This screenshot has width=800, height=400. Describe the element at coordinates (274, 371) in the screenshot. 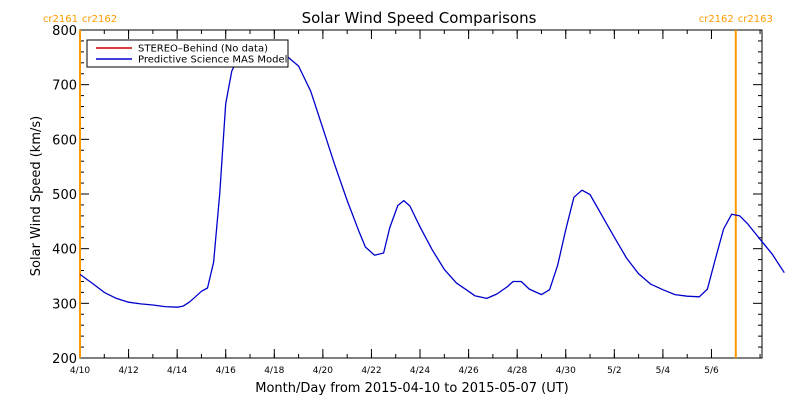

I see `x-tick-label: 4/18` at that location.